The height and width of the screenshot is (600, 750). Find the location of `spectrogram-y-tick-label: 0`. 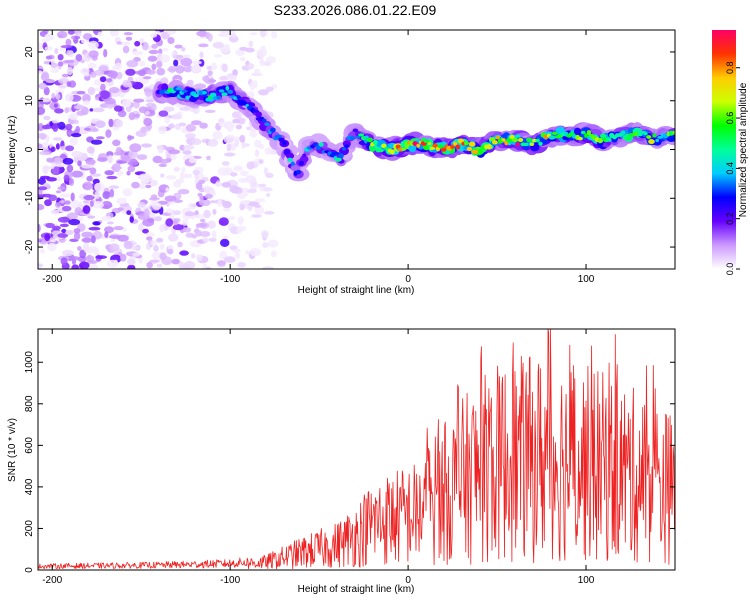

spectrogram-y-tick-label: 0 is located at coordinates (29, 149).